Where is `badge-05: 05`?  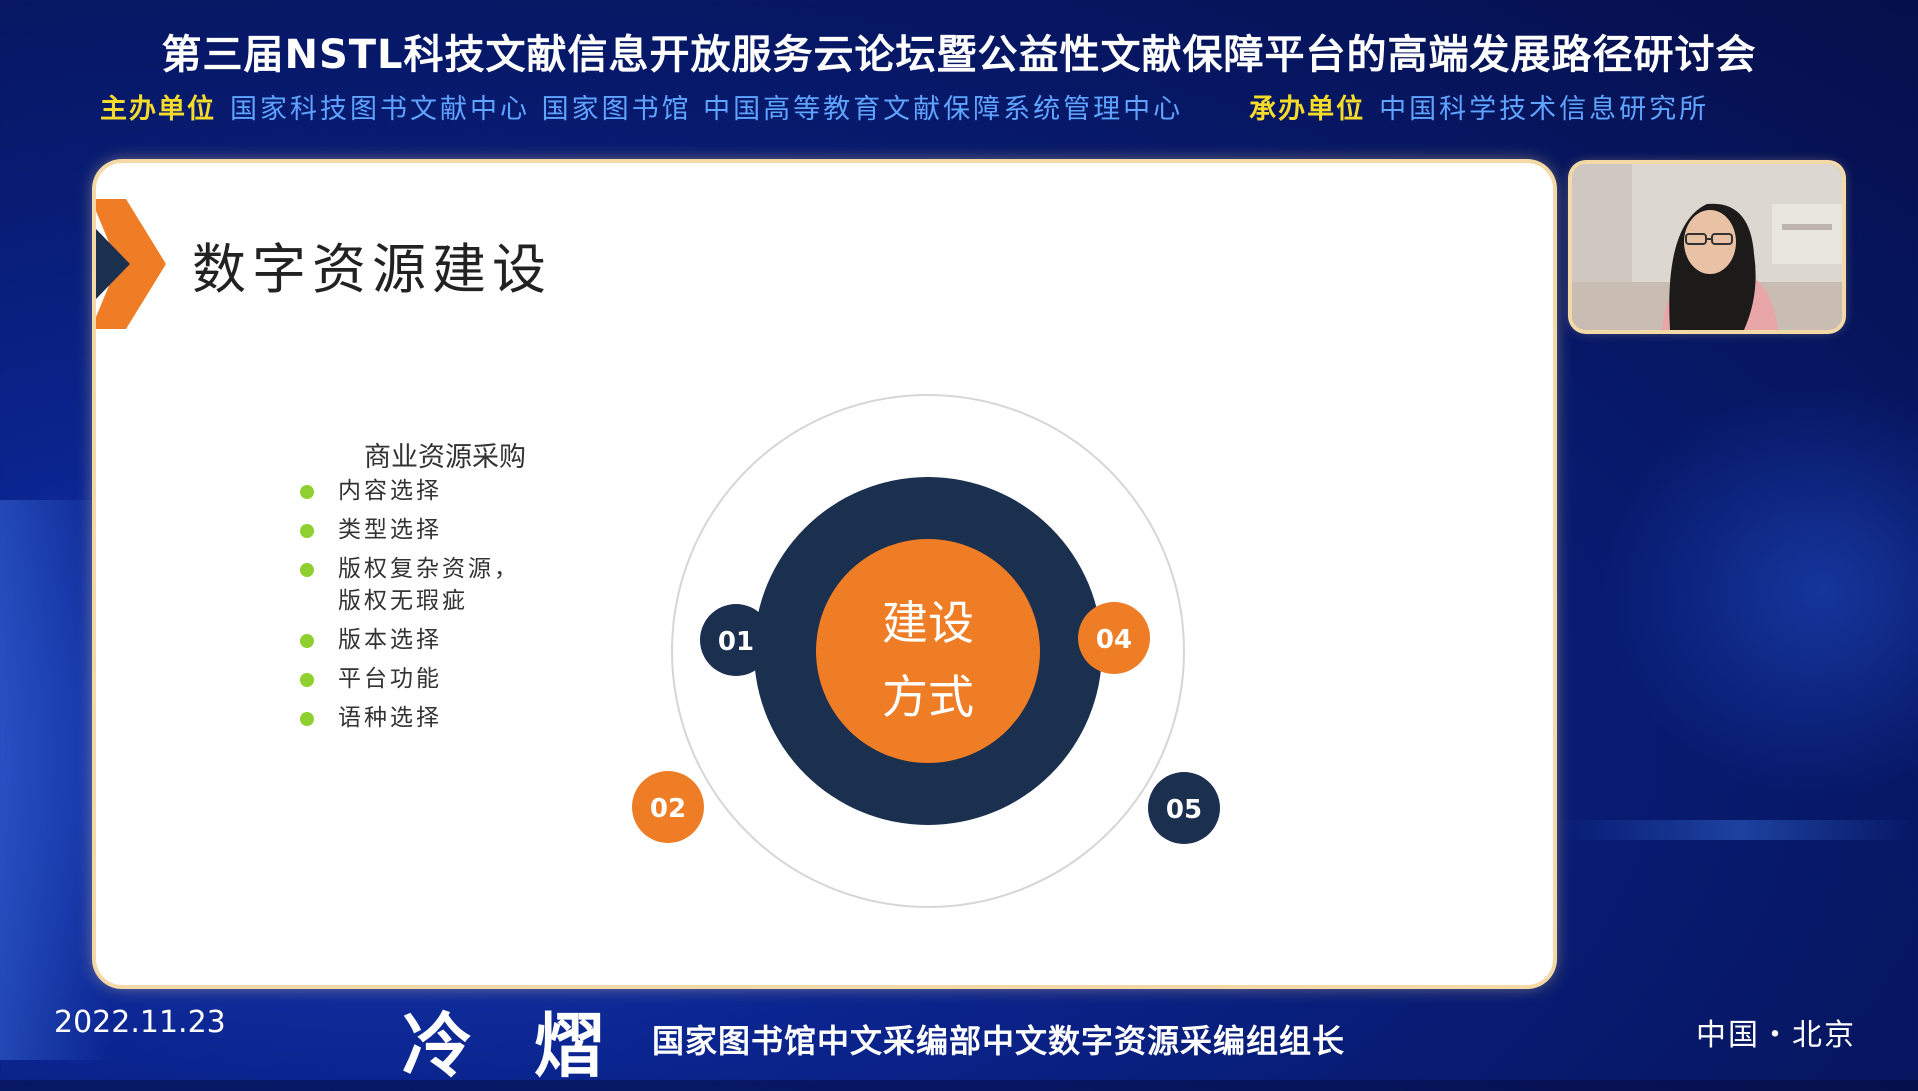 badge-05: 05 is located at coordinates (1184, 808).